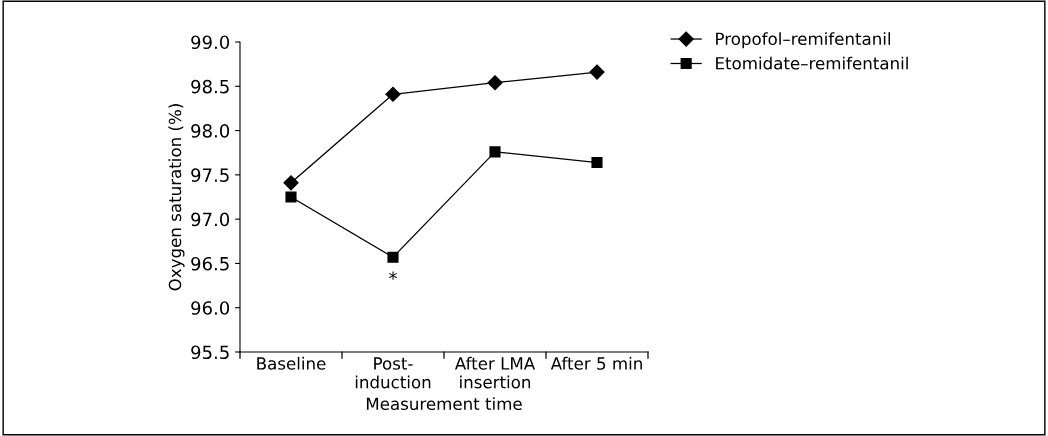  Describe the element at coordinates (393, 373) in the screenshot. I see `x-tick-label: Post- induction` at that location.